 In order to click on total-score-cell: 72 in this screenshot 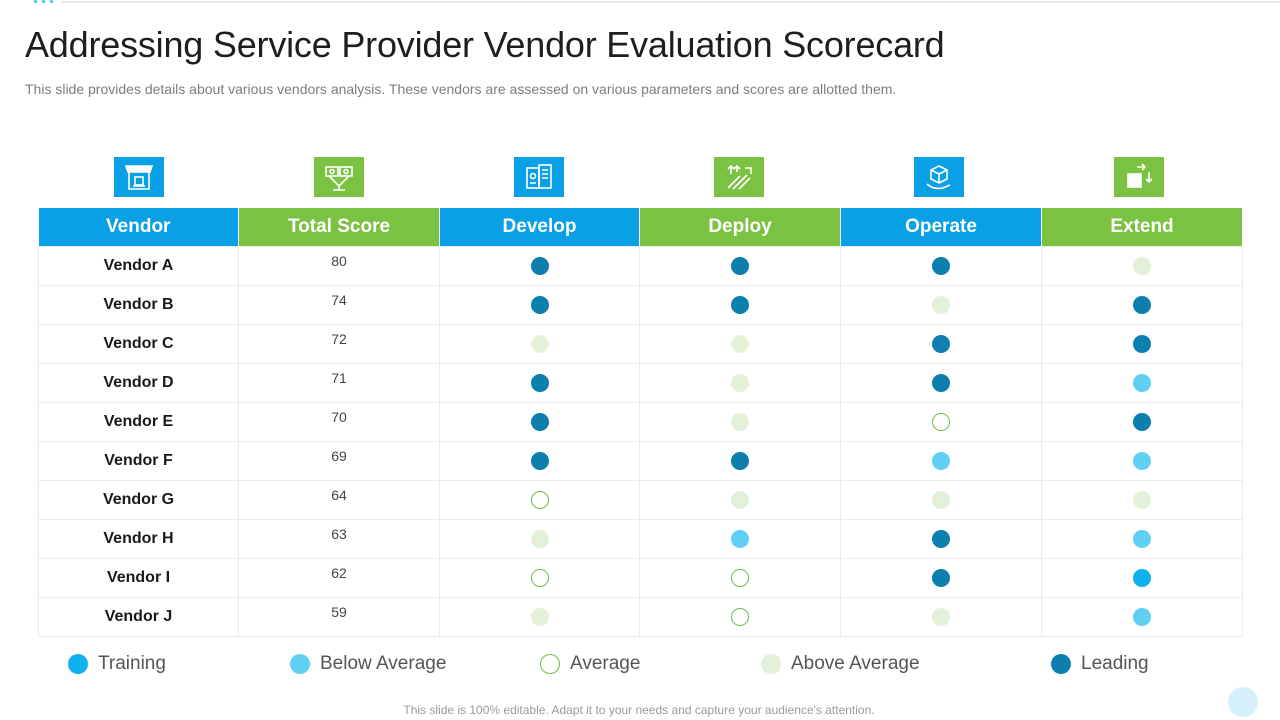, I will do `click(339, 344)`.